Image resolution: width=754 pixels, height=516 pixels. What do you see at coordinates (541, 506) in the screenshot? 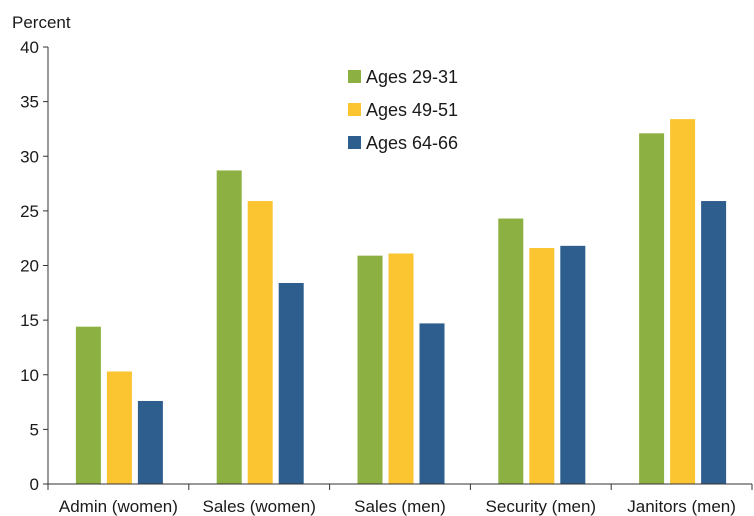
I see `x-tick-label: Security (men)` at bounding box center [541, 506].